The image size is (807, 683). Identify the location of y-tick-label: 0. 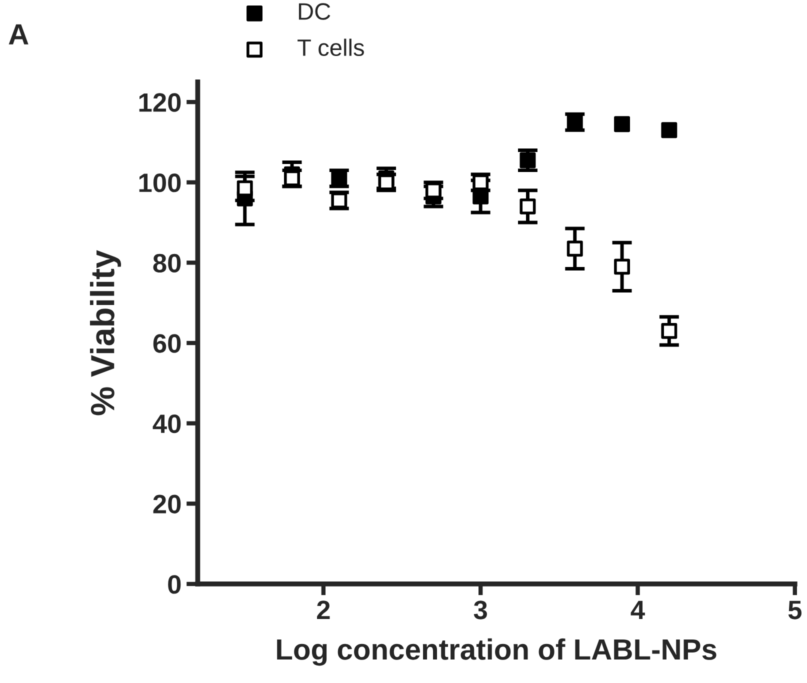
(174, 584).